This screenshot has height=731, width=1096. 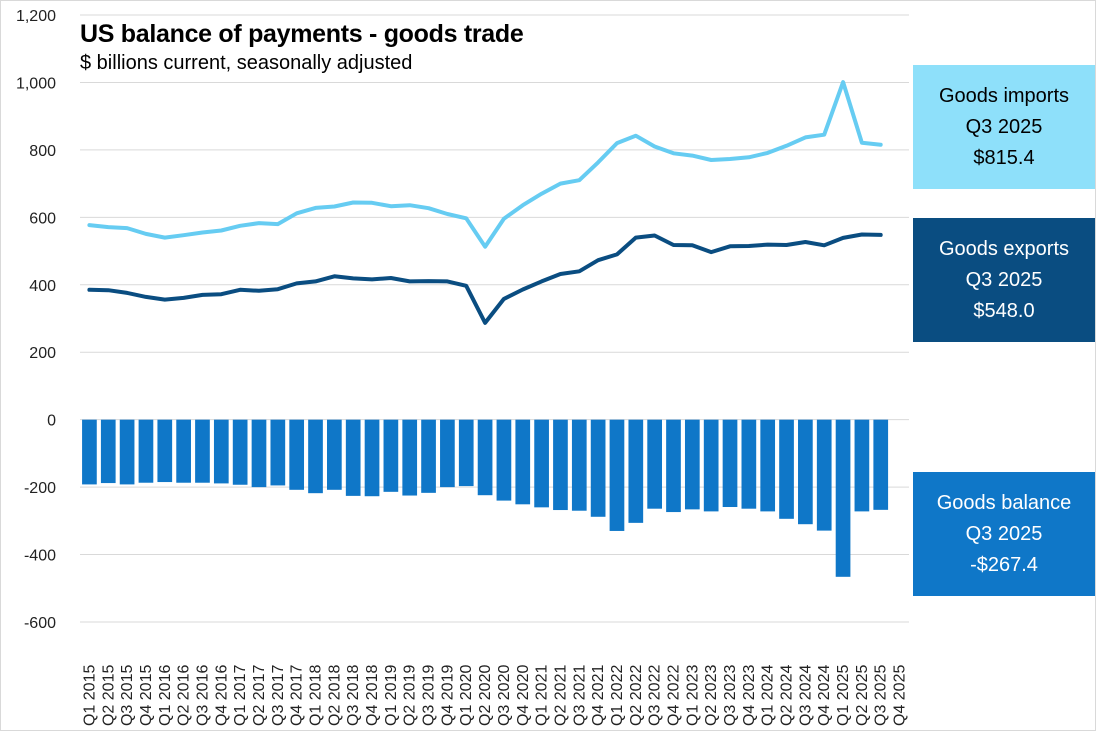 I want to click on x-tick-label: Q4 2019, so click(x=447, y=695).